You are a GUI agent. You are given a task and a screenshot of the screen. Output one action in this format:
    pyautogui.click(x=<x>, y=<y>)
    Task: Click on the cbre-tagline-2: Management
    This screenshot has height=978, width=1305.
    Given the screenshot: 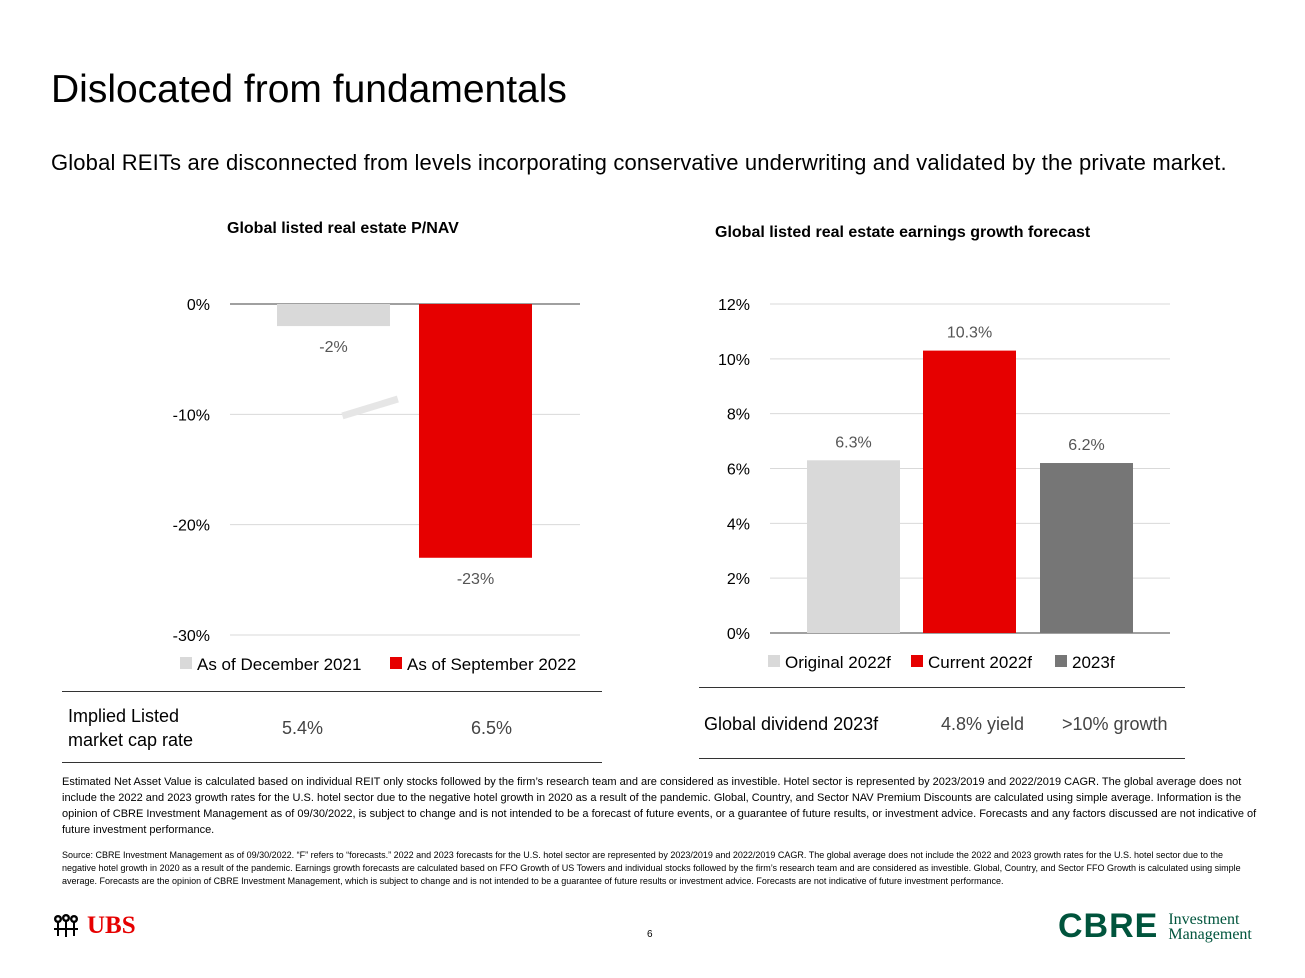 What is the action you would take?
    pyautogui.click(x=1210, y=934)
    